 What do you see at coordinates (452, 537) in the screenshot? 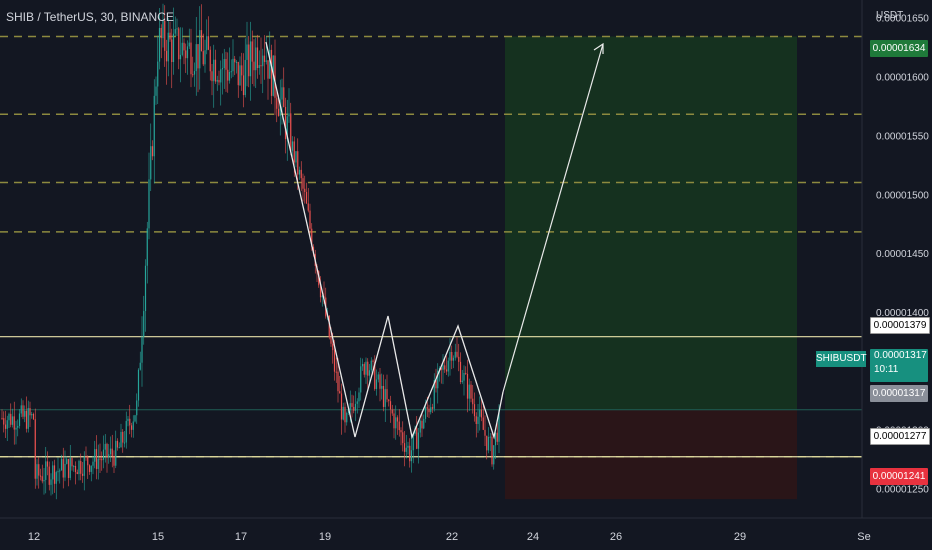
I see `time-tick-label: 22` at bounding box center [452, 537].